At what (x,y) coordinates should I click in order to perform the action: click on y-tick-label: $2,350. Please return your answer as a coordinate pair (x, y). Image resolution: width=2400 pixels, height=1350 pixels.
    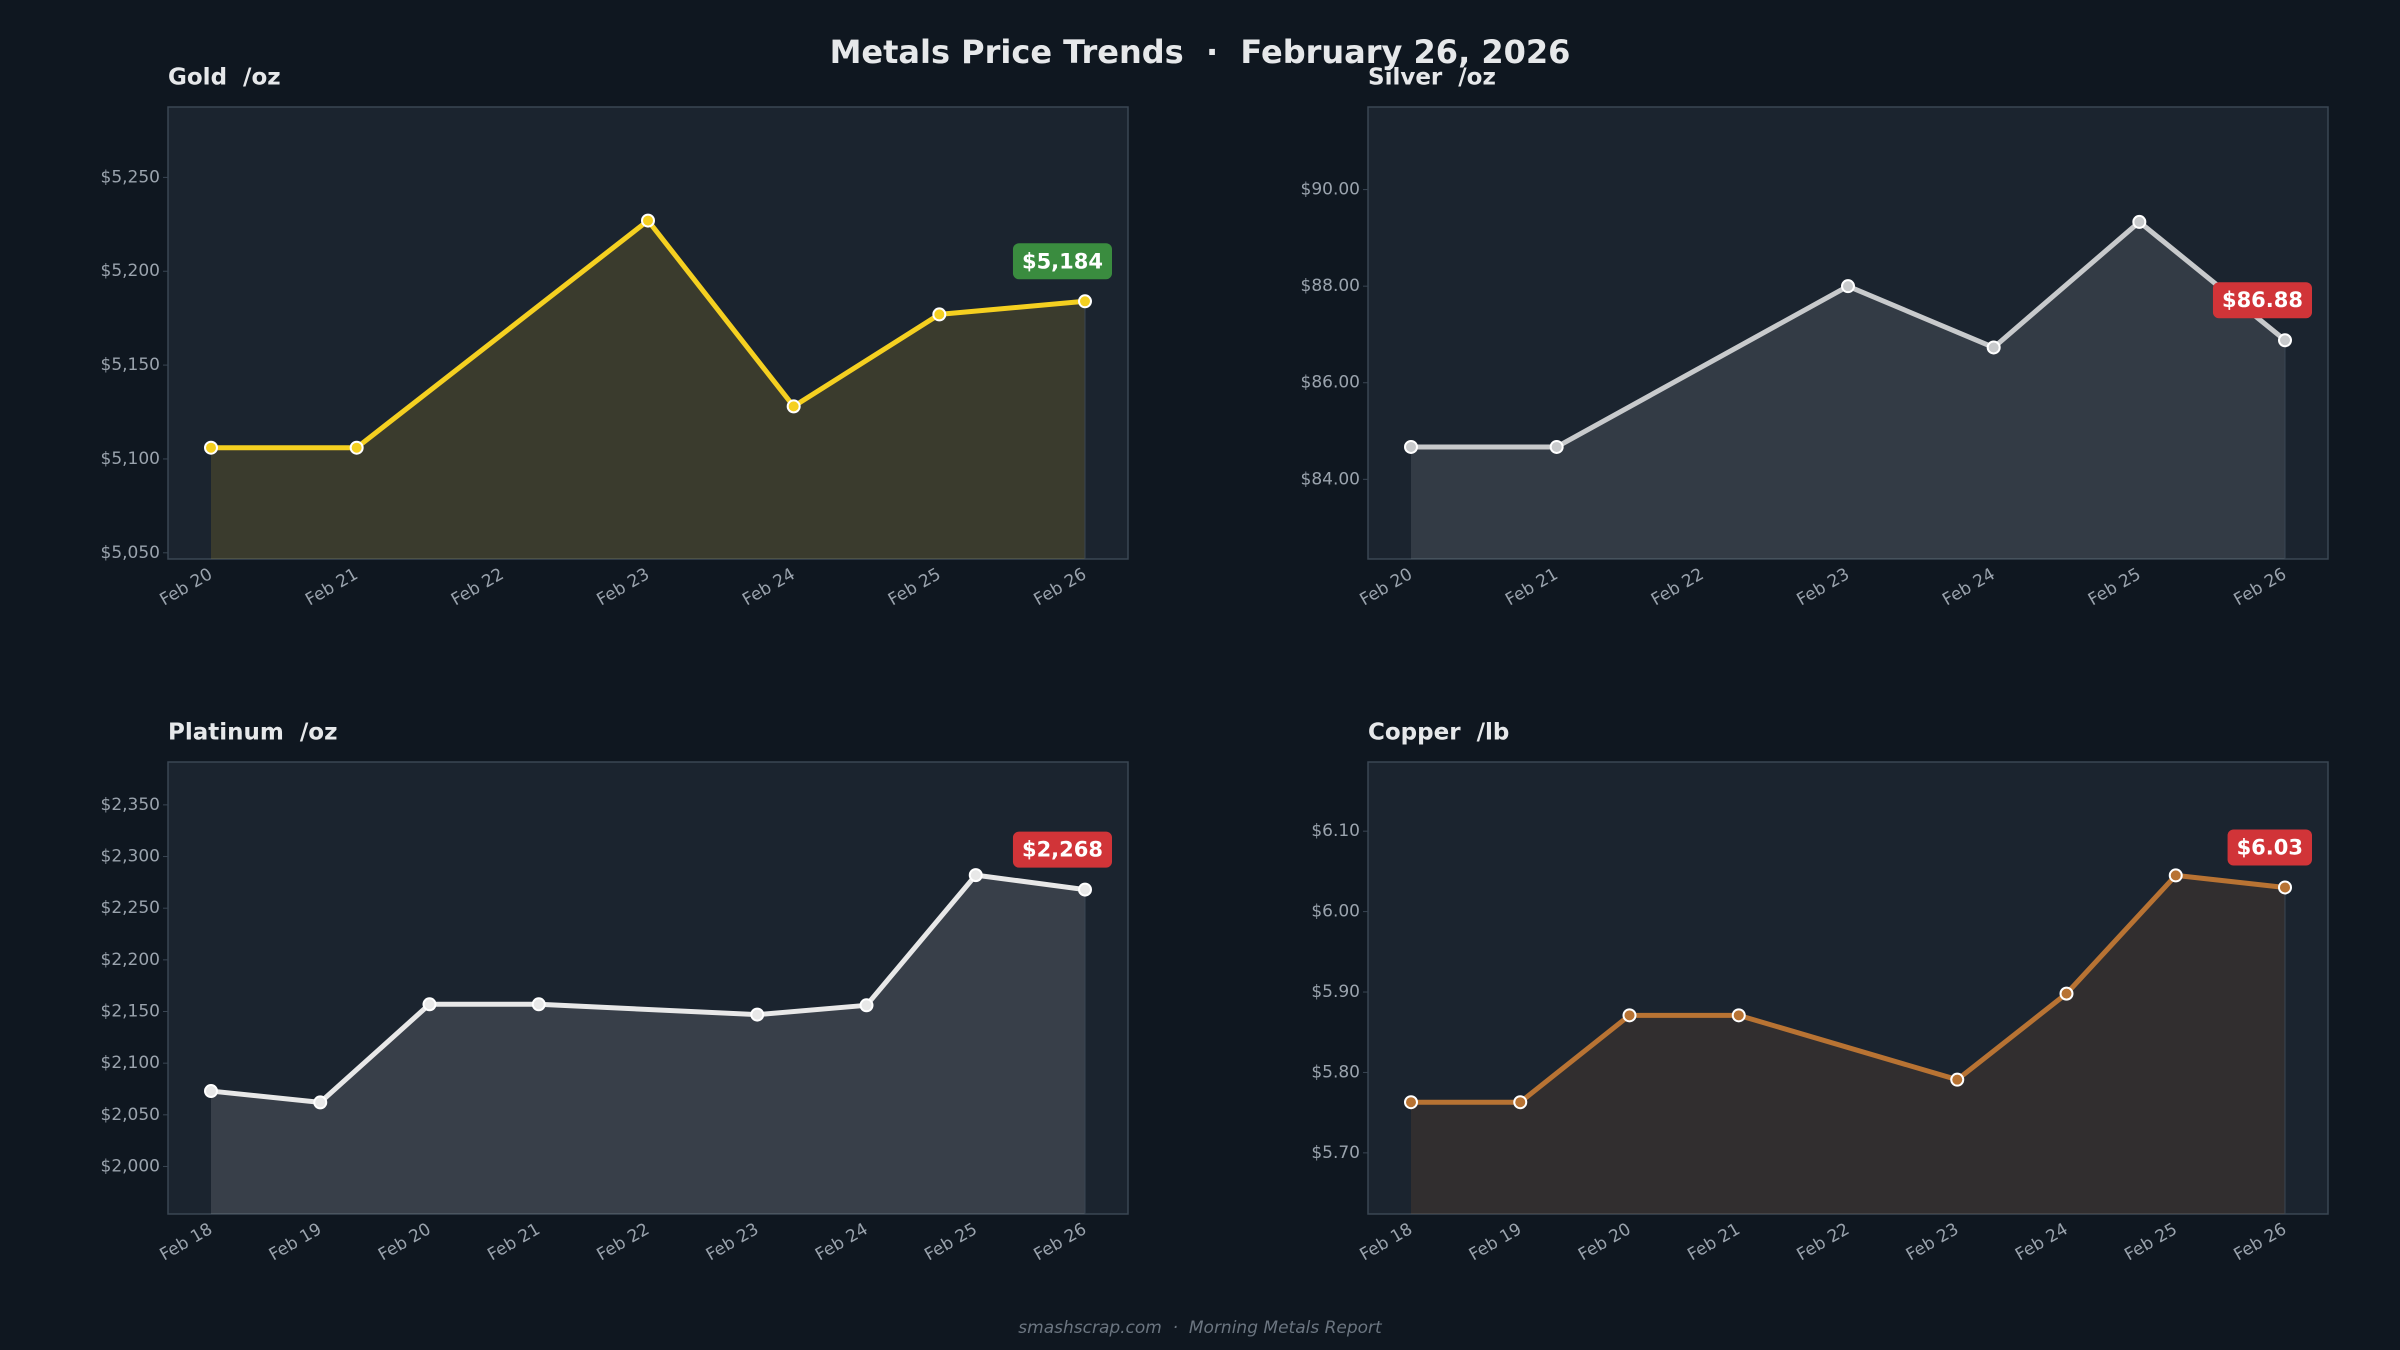
    Looking at the image, I should click on (130, 805).